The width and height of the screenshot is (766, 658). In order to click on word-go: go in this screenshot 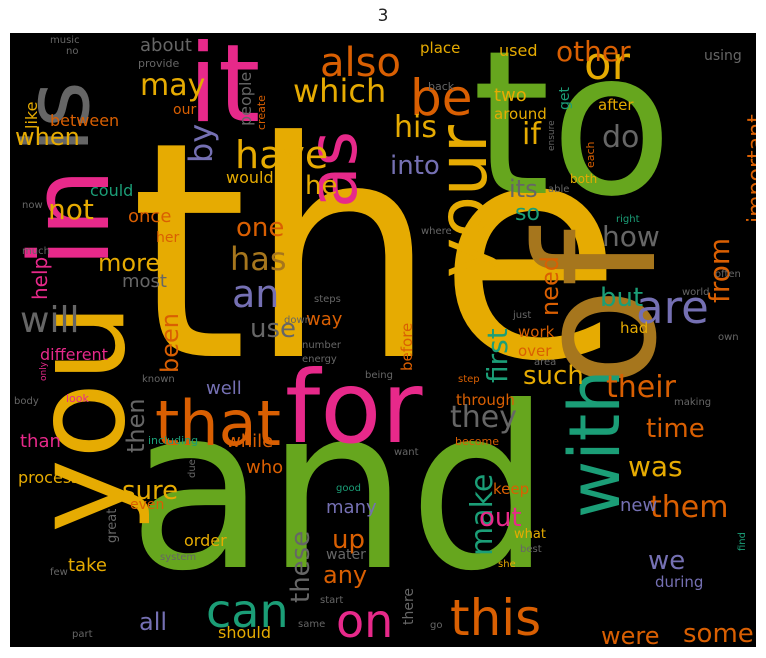, I will do `click(436, 625)`.